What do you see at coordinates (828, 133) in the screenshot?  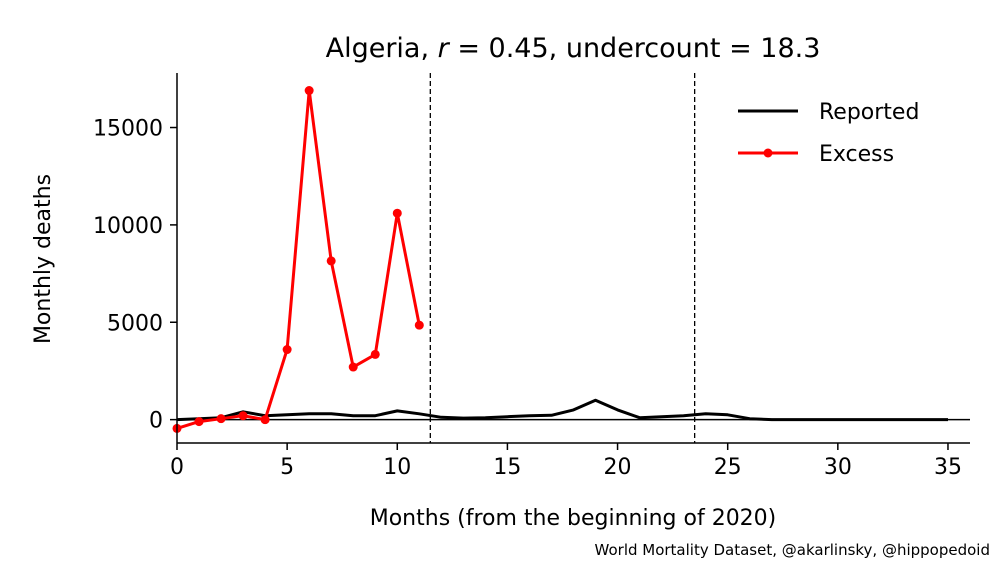 I see `legend: Reported Excess` at bounding box center [828, 133].